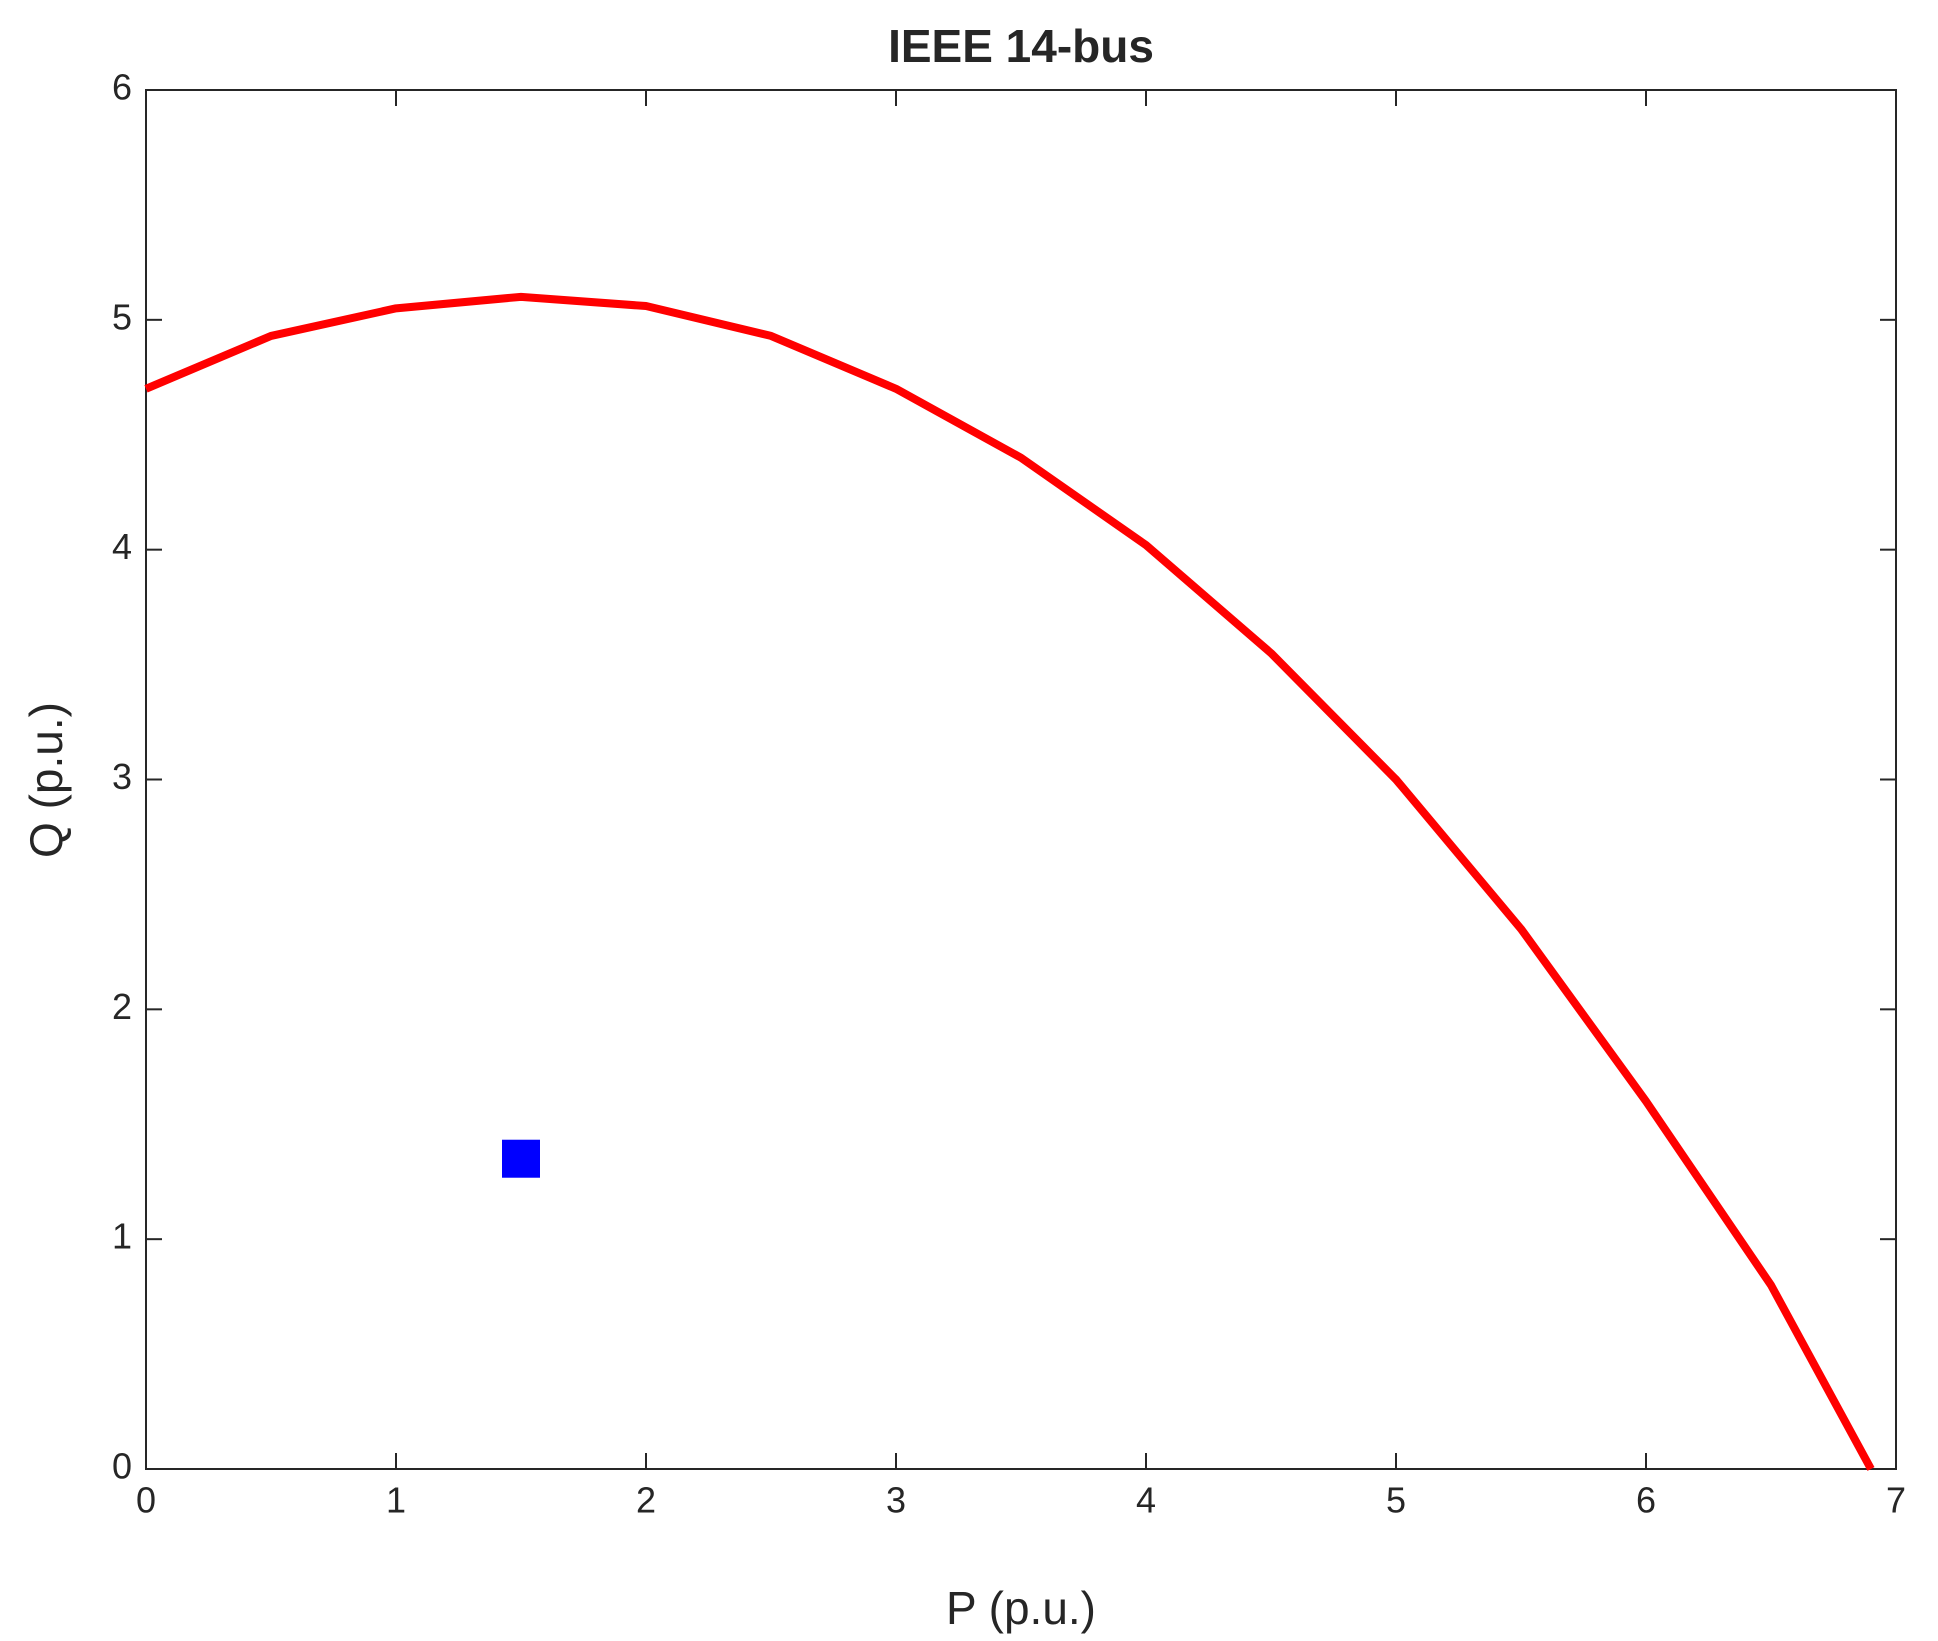 The height and width of the screenshot is (1641, 1938). What do you see at coordinates (1896, 1500) in the screenshot?
I see `x-tick-label: 7` at bounding box center [1896, 1500].